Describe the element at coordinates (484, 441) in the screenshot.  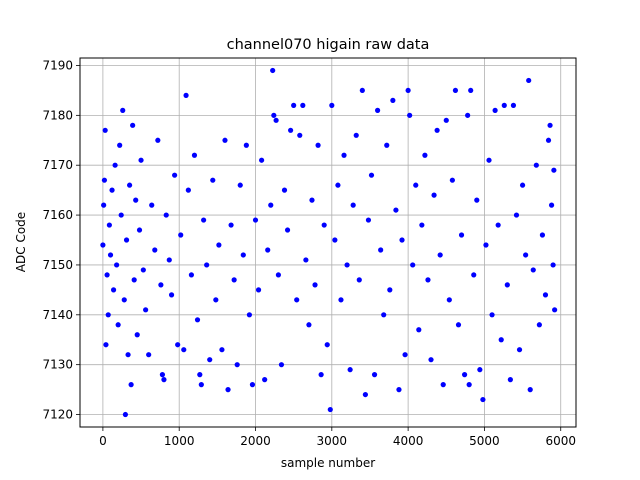
I see `x-tick-label: 5000` at that location.